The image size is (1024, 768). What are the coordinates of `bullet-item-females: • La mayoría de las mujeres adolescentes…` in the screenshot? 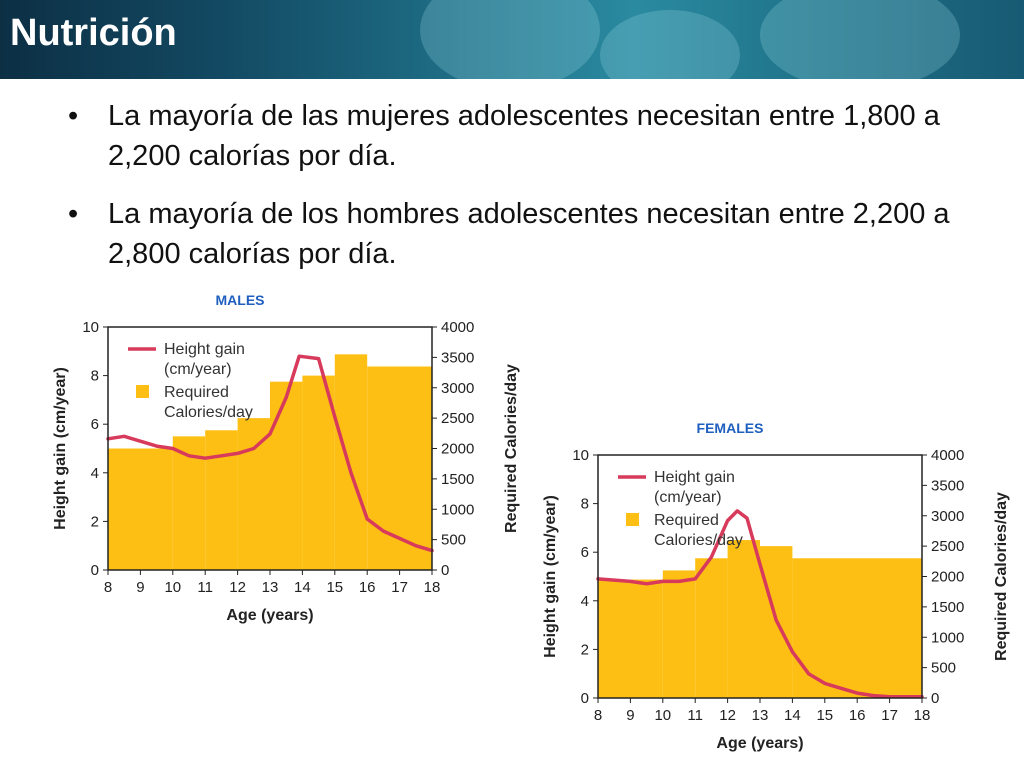 It's located at (533, 136).